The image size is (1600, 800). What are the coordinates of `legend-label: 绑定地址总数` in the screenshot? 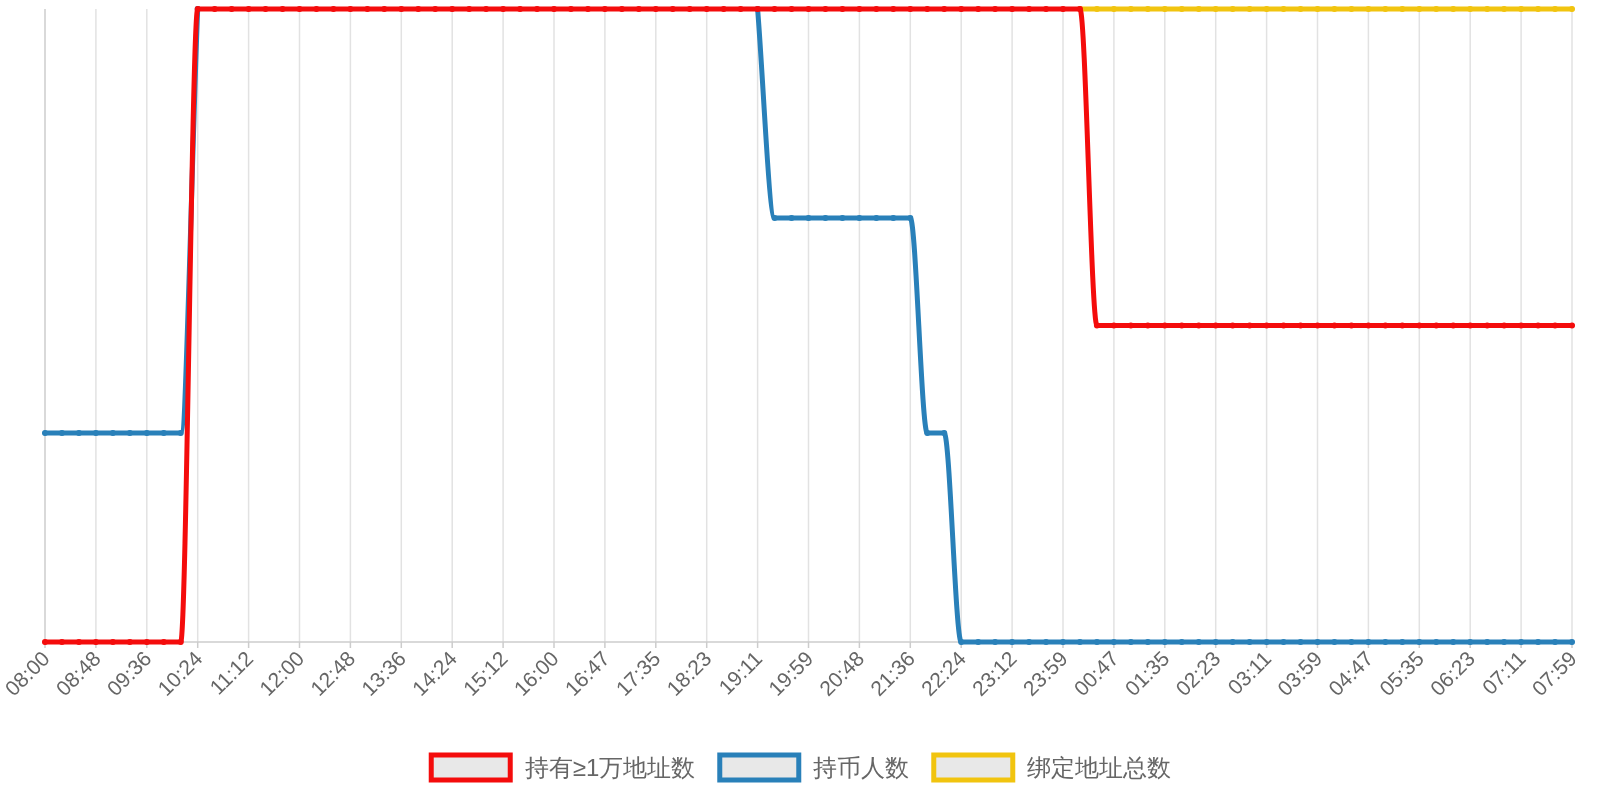 It's located at (1099, 767).